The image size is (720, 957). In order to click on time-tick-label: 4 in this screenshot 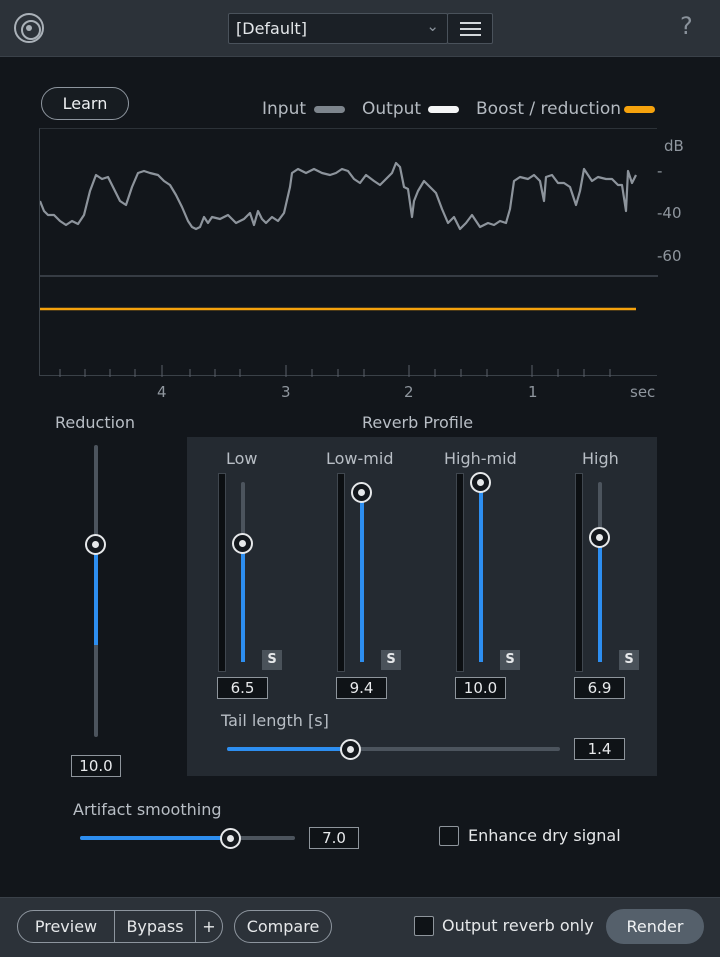, I will do `click(162, 392)`.